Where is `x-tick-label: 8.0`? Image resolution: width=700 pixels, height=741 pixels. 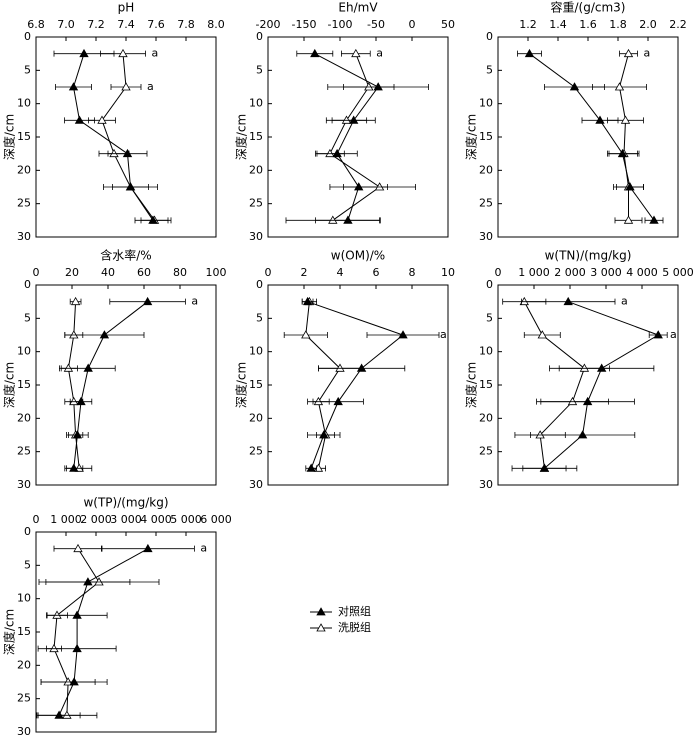
x-tick-label: 8.0 is located at coordinates (216, 24).